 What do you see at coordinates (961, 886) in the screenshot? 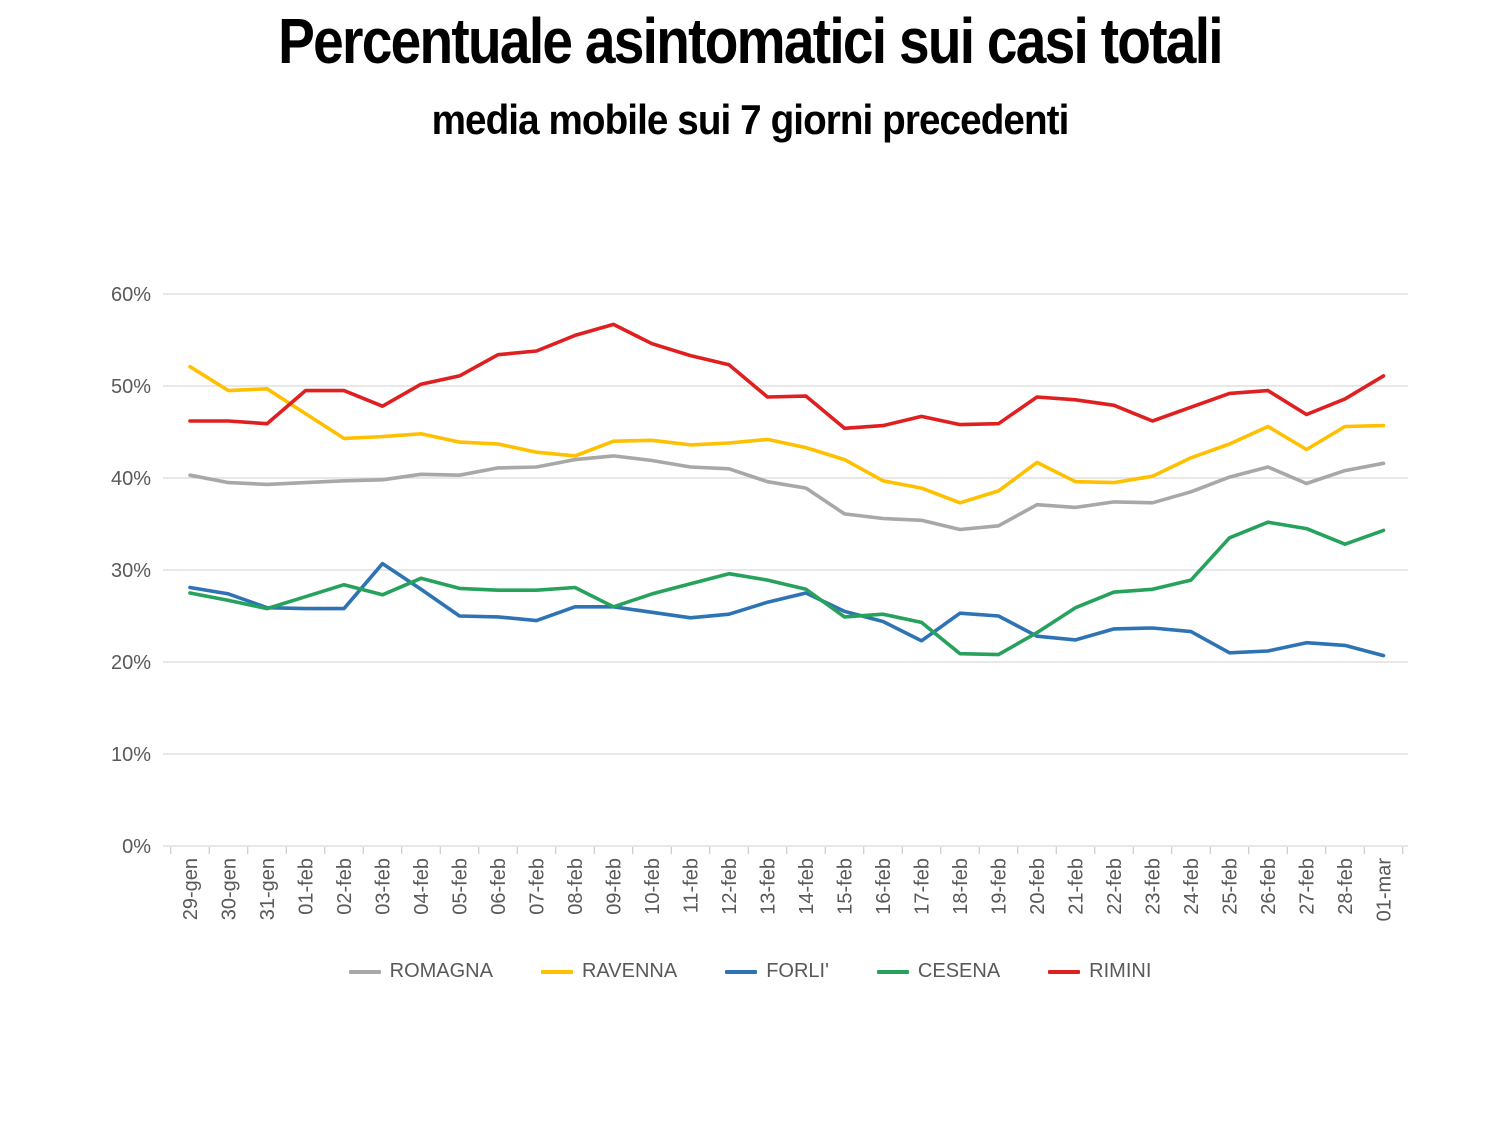
I see `x-axis-label: 18-feb` at bounding box center [961, 886].